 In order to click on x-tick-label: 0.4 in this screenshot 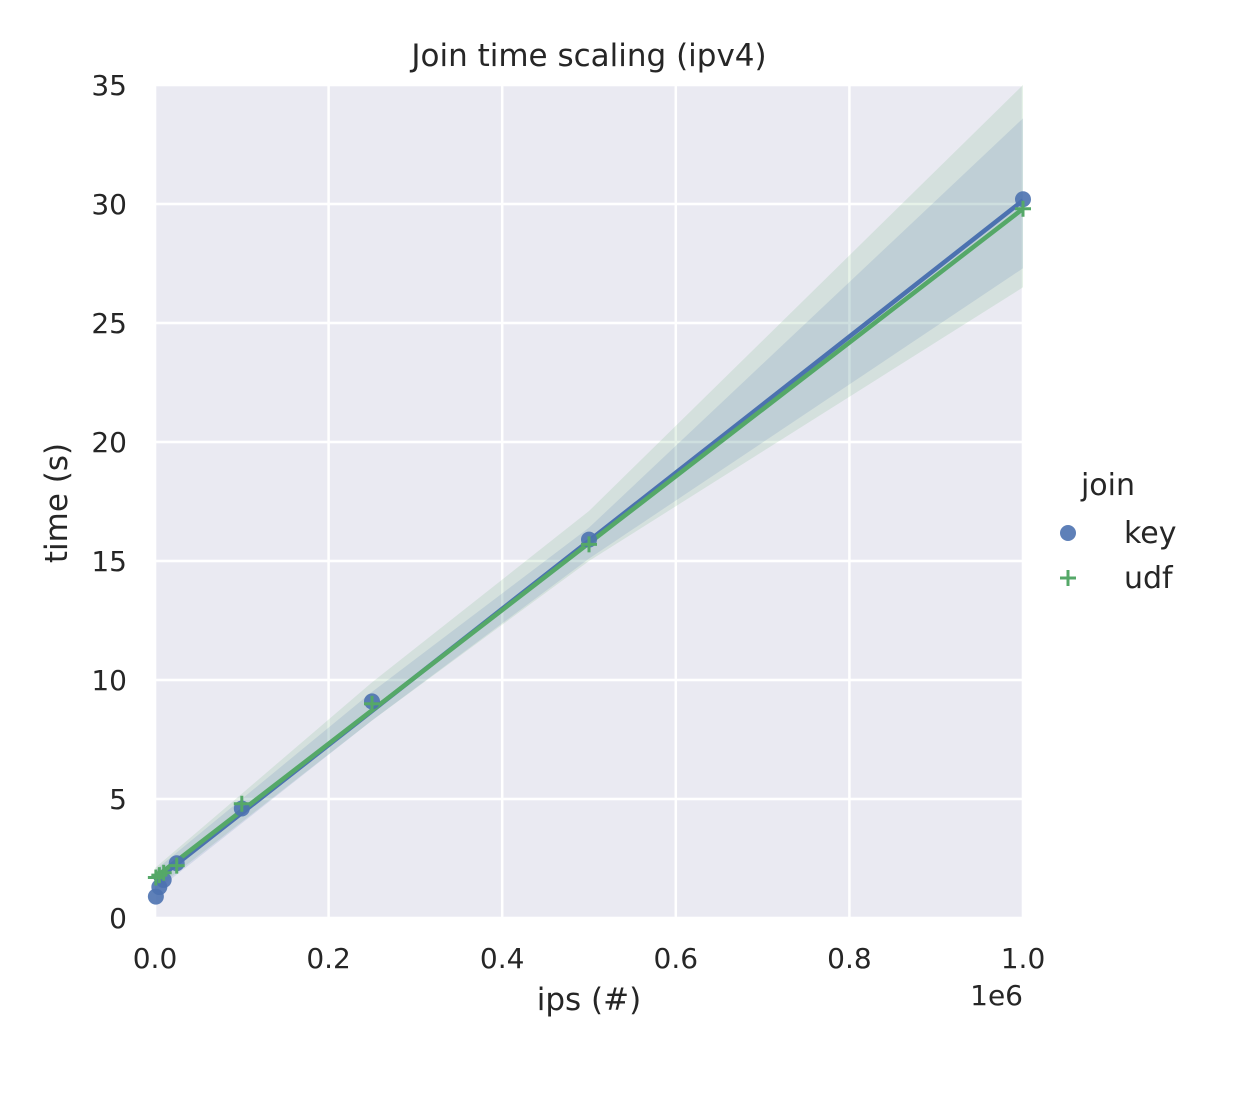, I will do `click(502, 958)`.